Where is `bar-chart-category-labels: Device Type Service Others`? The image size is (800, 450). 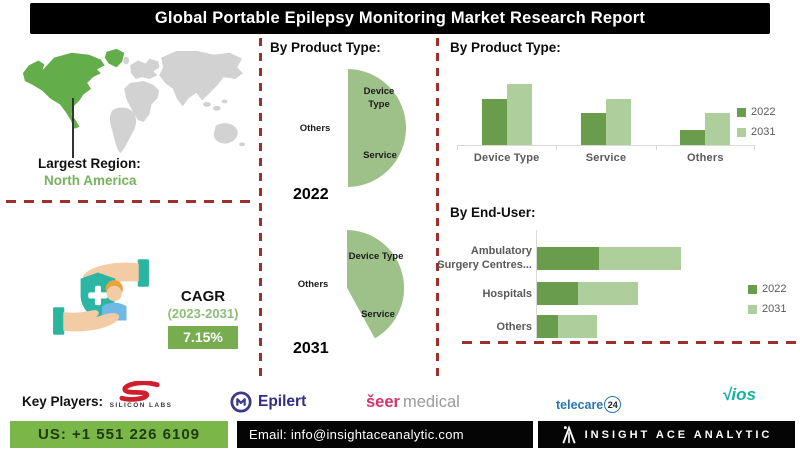
bar-chart-category-labels: Device Type Service Others is located at coordinates (606, 158).